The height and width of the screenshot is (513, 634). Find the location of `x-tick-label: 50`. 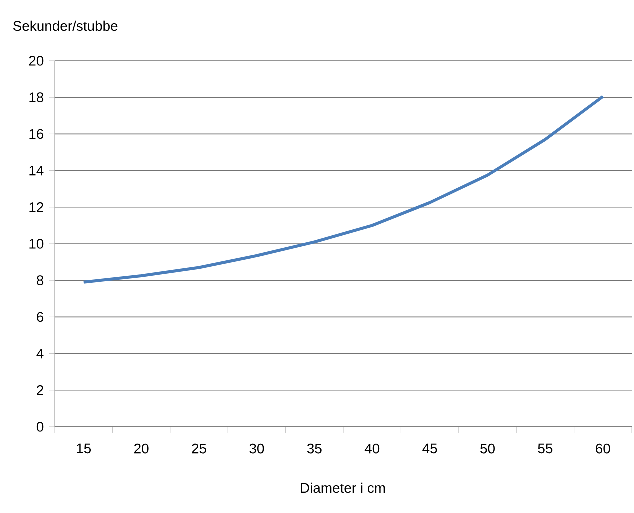

x-tick-label: 50 is located at coordinates (487, 449).